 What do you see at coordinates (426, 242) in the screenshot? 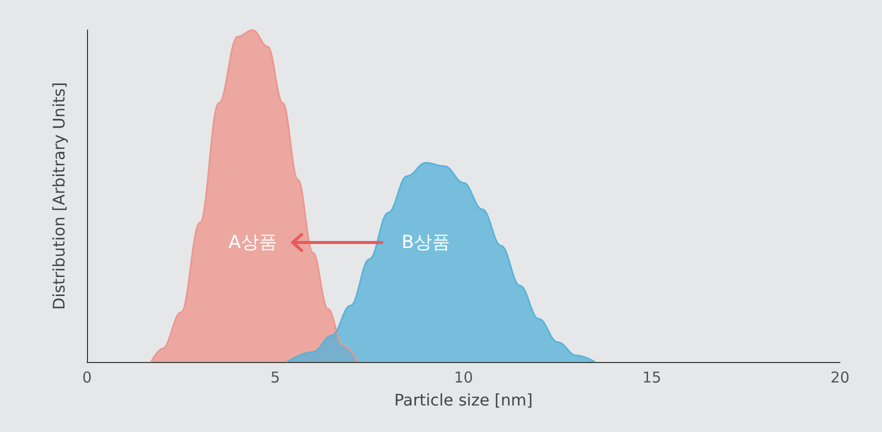
I see `series-label: B상품` at bounding box center [426, 242].